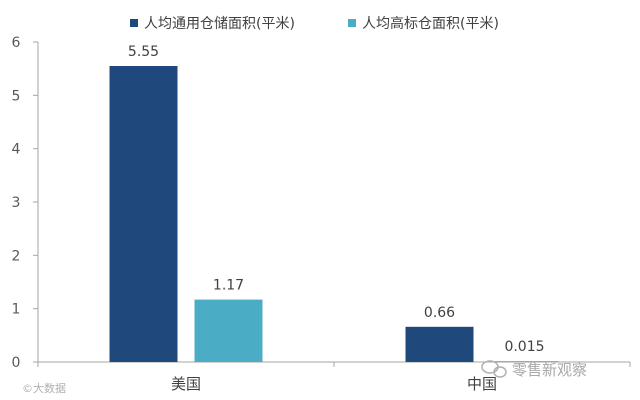 The width and height of the screenshot is (640, 400). What do you see at coordinates (16, 203) in the screenshot?
I see `y-tick-label: 3` at bounding box center [16, 203].